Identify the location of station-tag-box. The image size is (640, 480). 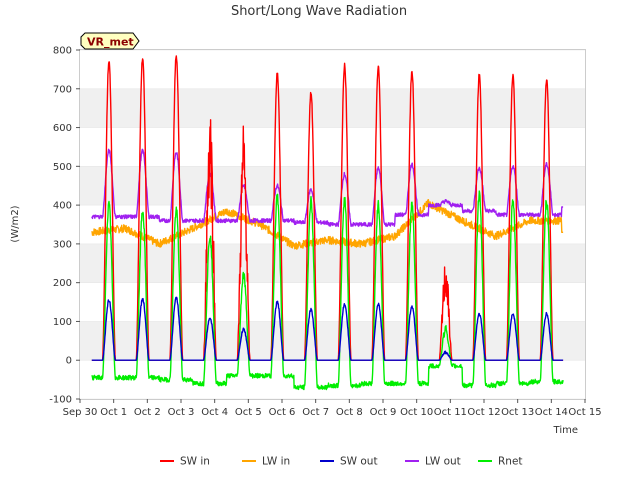
(110, 41).